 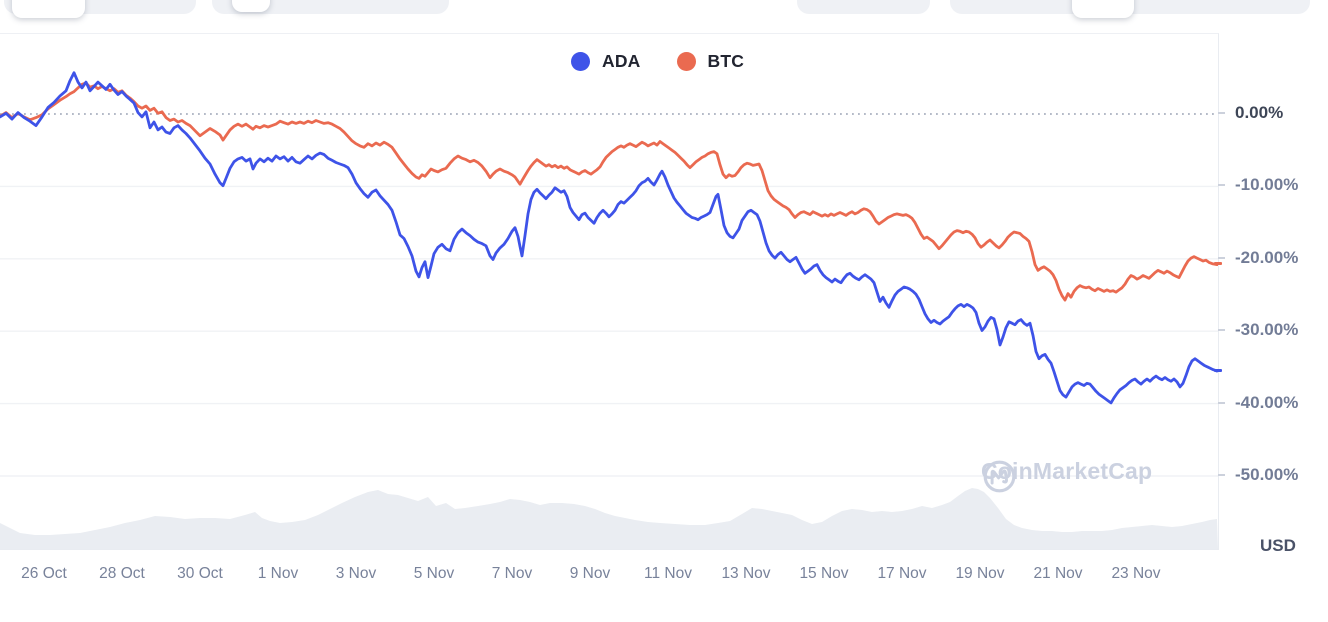 I want to click on y-axis-label: -30.00%, so click(x=1267, y=330).